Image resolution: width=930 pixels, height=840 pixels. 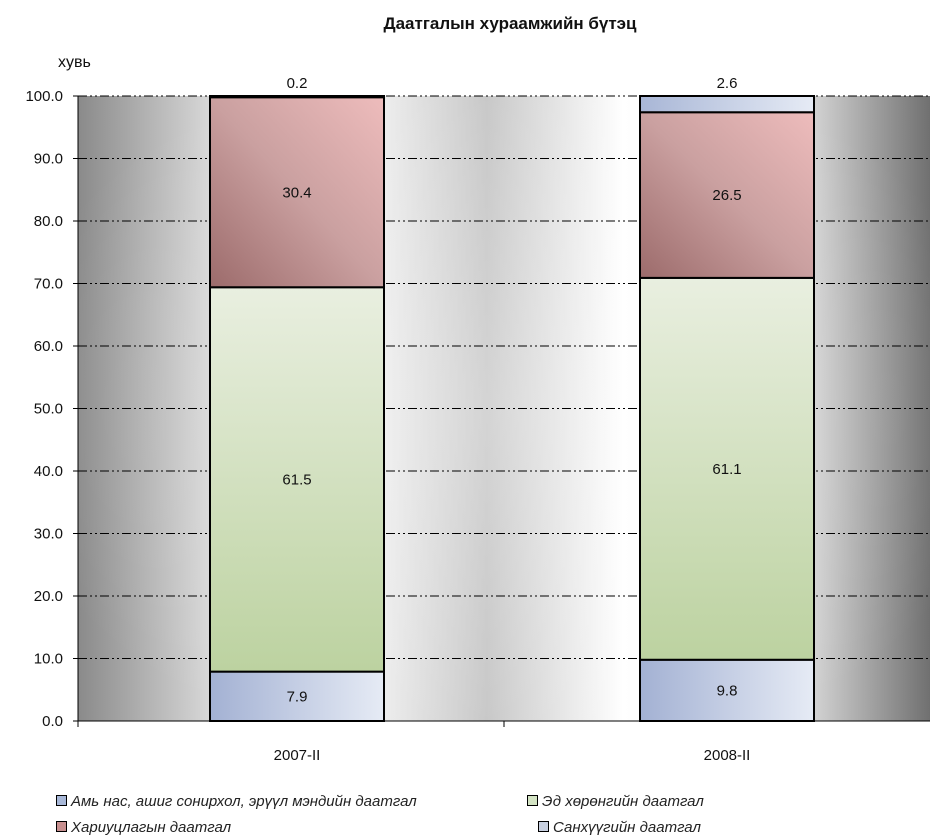 What do you see at coordinates (48, 284) in the screenshot?
I see `y-tick-label: 70.0` at bounding box center [48, 284].